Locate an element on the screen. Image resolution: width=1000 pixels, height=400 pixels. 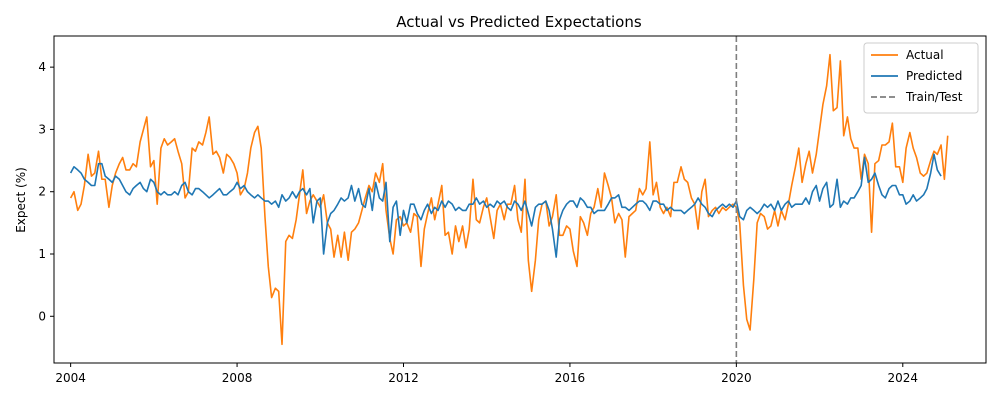
legend-label-train-test: Train/Test is located at coordinates (934, 97).